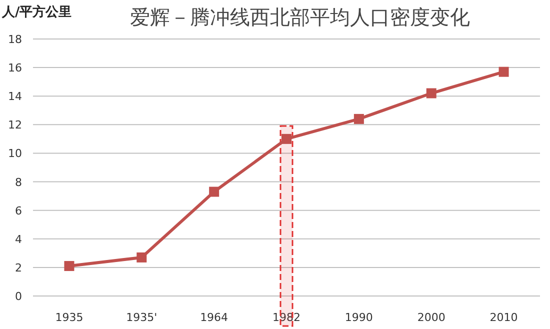  I want to click on x-tick-label: 1964, so click(214, 317).